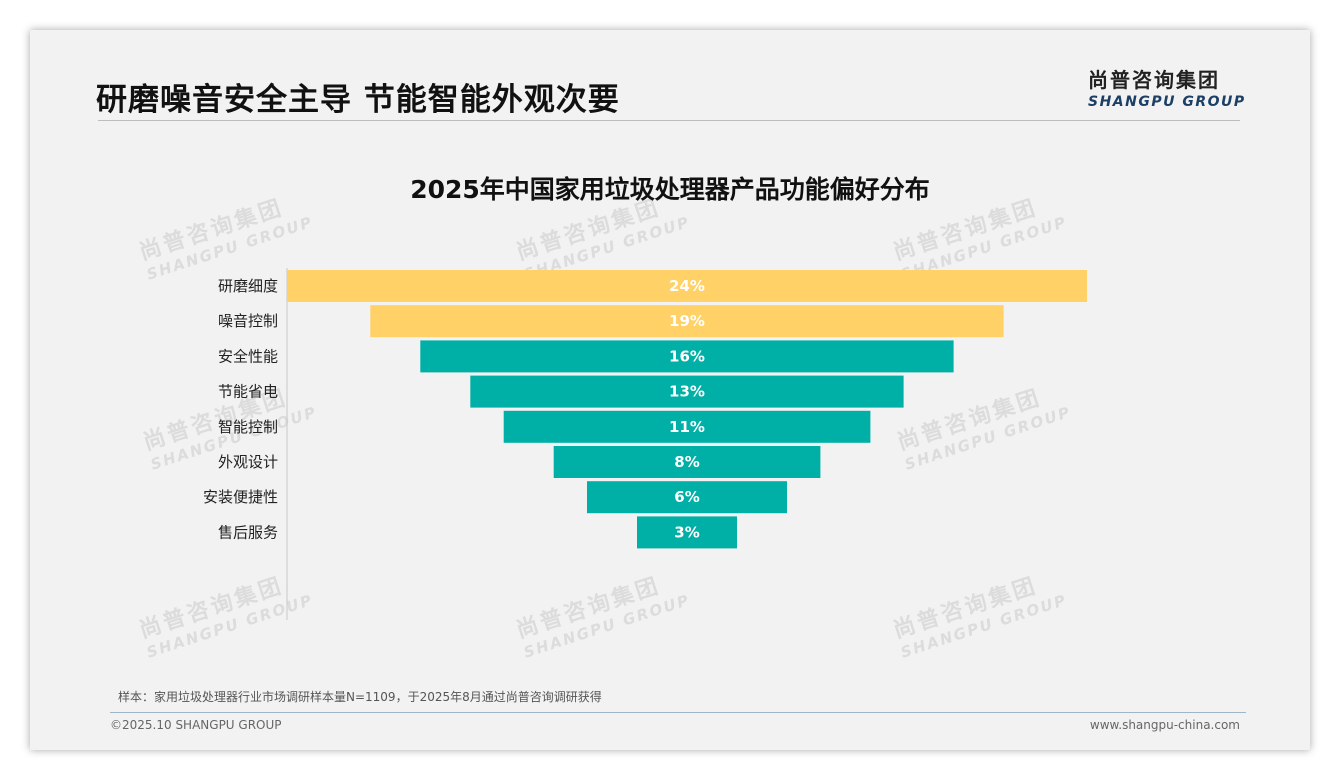 The image size is (1340, 780). Describe the element at coordinates (1154, 80) in the screenshot. I see `logo-chinese-name: 尚普咨询集团` at that location.